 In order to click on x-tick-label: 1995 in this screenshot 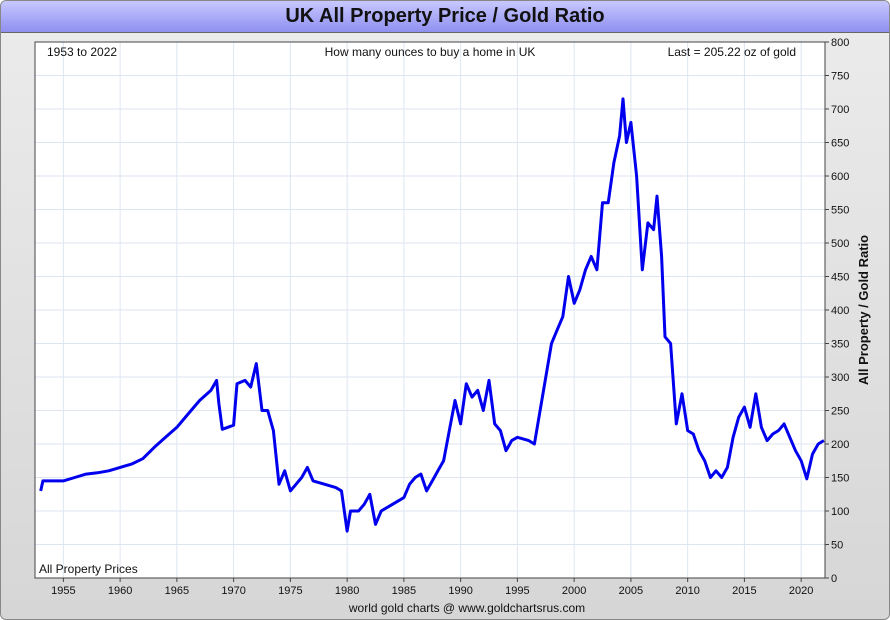, I will do `click(517, 591)`.